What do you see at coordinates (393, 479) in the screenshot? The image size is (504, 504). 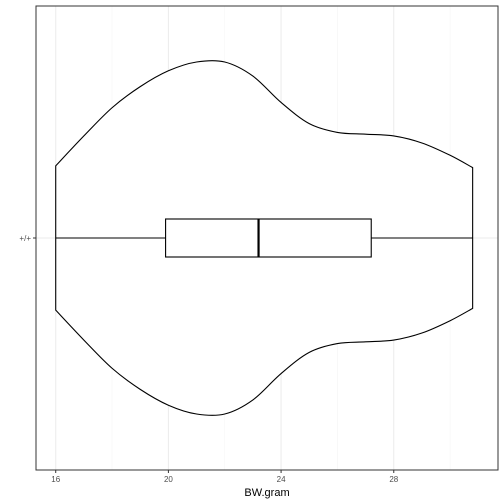 I see `x-tick-label: 28` at bounding box center [393, 479].